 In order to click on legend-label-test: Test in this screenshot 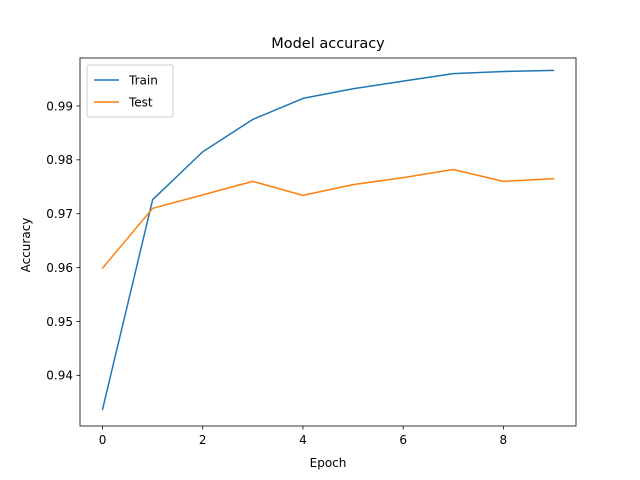, I will do `click(140, 103)`.